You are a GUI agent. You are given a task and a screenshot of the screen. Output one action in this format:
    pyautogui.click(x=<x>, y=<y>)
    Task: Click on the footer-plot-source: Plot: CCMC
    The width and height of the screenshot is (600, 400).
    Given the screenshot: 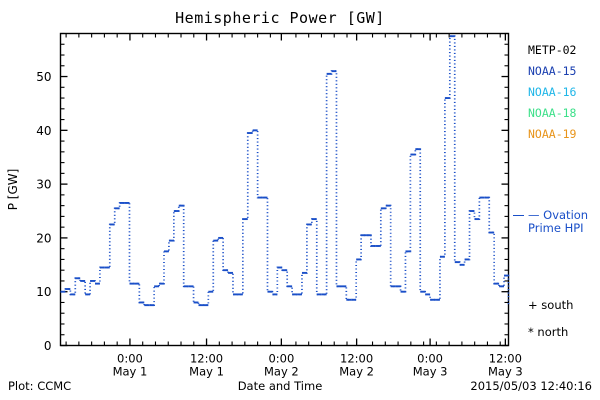 What is the action you would take?
    pyautogui.click(x=40, y=386)
    